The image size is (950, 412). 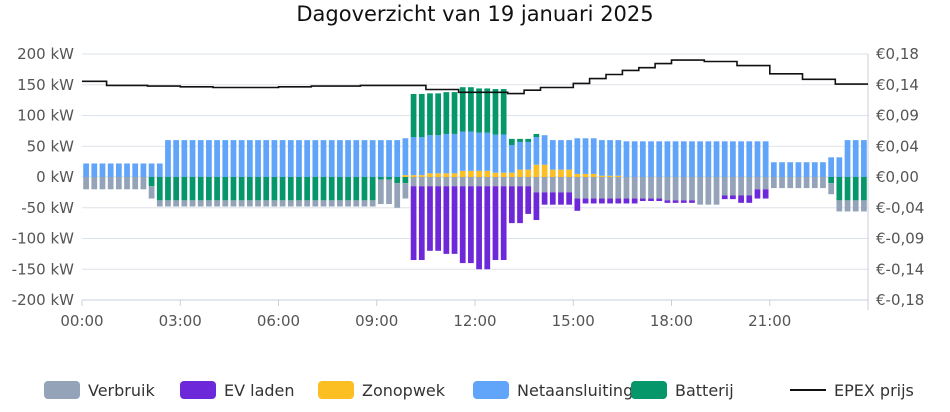 I want to click on legend-label: EV laden, so click(x=259, y=390).